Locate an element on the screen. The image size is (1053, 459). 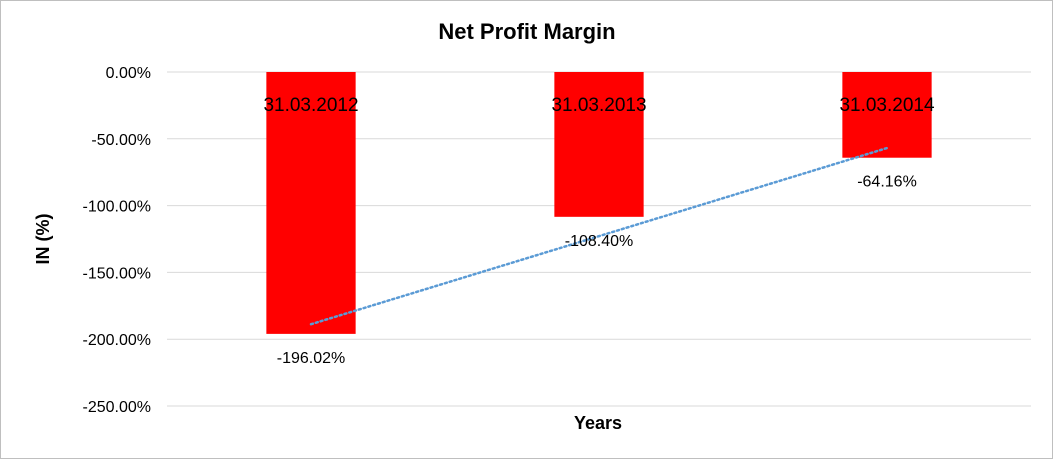
x-axis-title: Years is located at coordinates (598, 423).